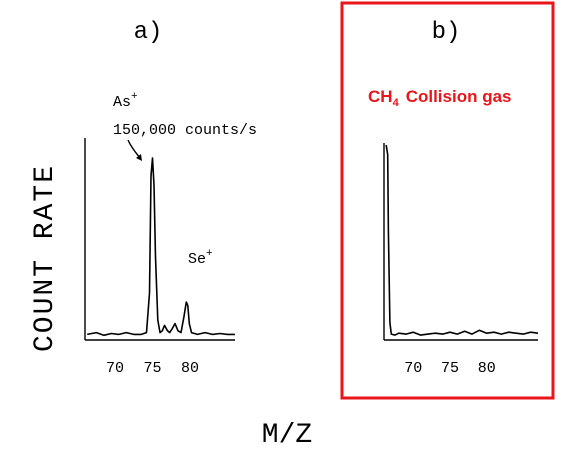 Image resolution: width=574 pixels, height=452 pixels. I want to click on se-ion-label: Se, so click(197, 259).